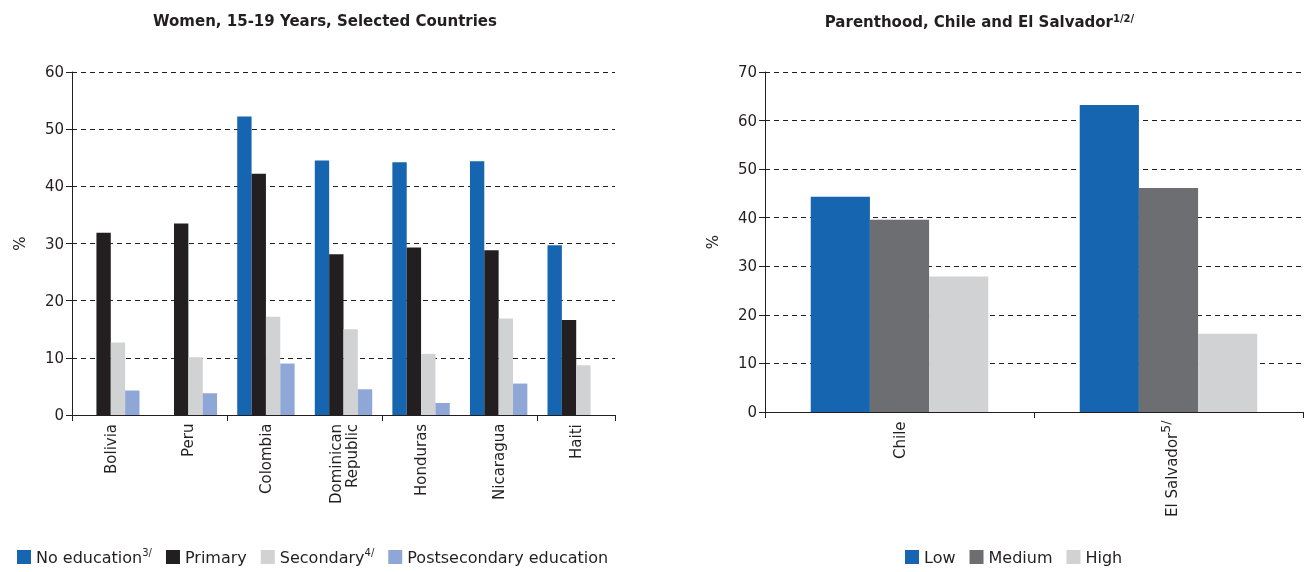  What do you see at coordinates (110, 450) in the screenshot?
I see `x-tick-label: Bolivia` at bounding box center [110, 450].